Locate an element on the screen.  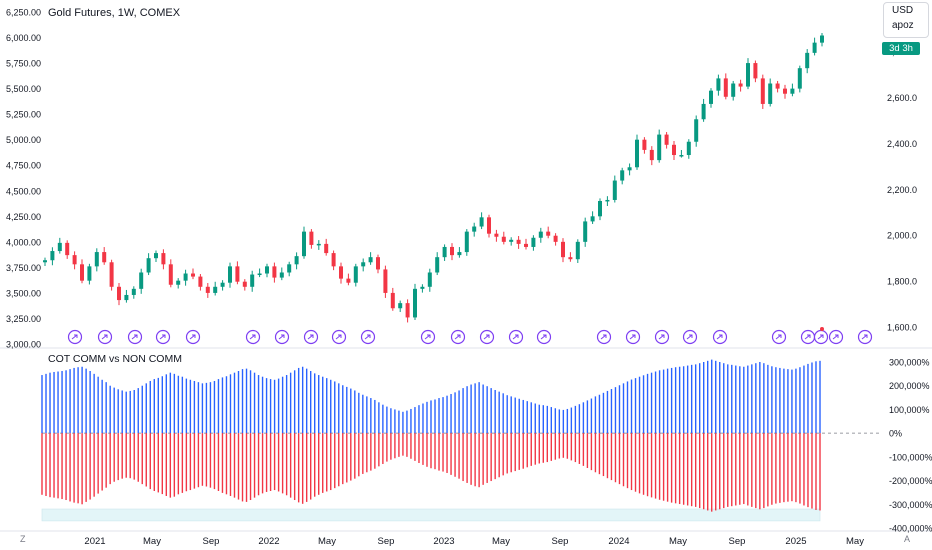
left-axis-tick-label: 4,250.00 is located at coordinates (23, 217).